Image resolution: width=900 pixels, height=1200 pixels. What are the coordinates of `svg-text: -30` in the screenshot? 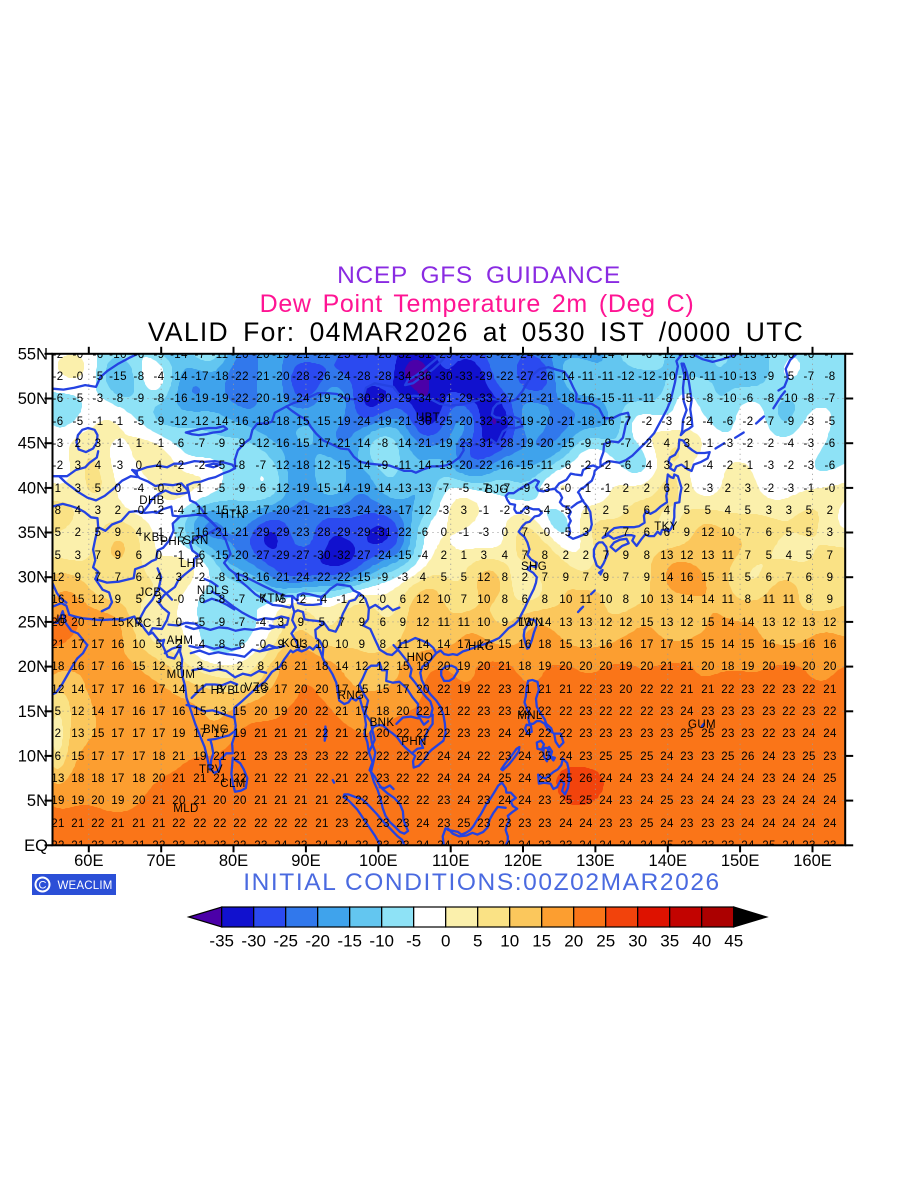 It's located at (423, 422).